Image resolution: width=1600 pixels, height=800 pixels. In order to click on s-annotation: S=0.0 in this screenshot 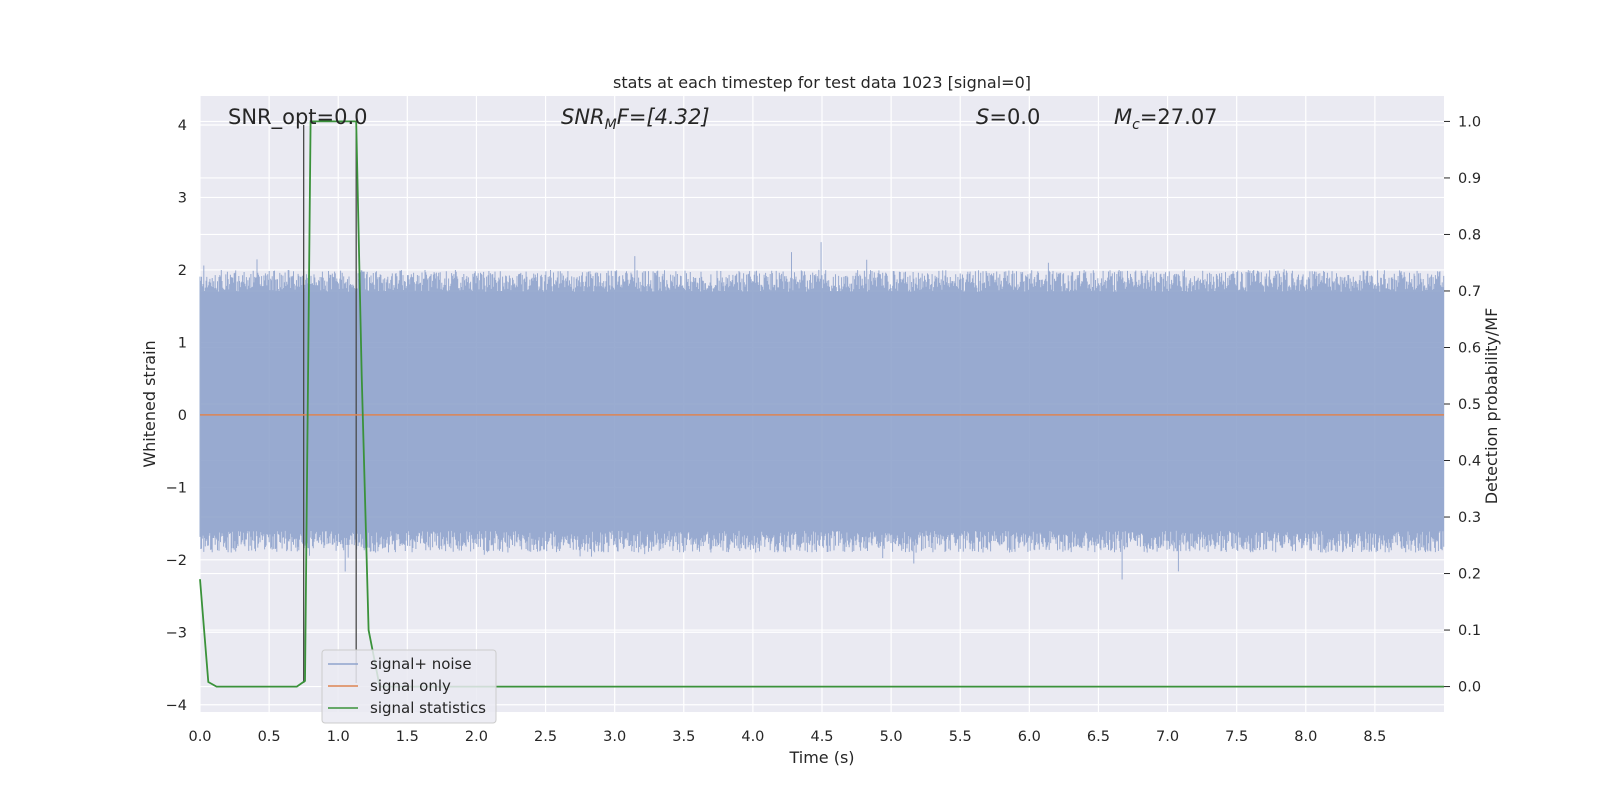, I will do `click(1008, 117)`.